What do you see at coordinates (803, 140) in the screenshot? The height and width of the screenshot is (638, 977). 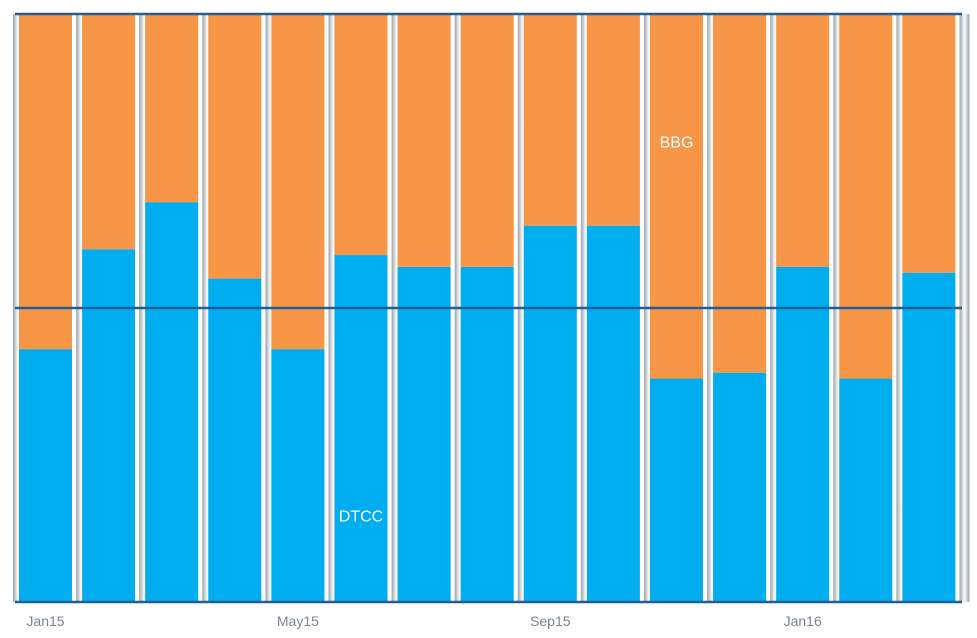 I see `bar-segment-bbg-jan16` at bounding box center [803, 140].